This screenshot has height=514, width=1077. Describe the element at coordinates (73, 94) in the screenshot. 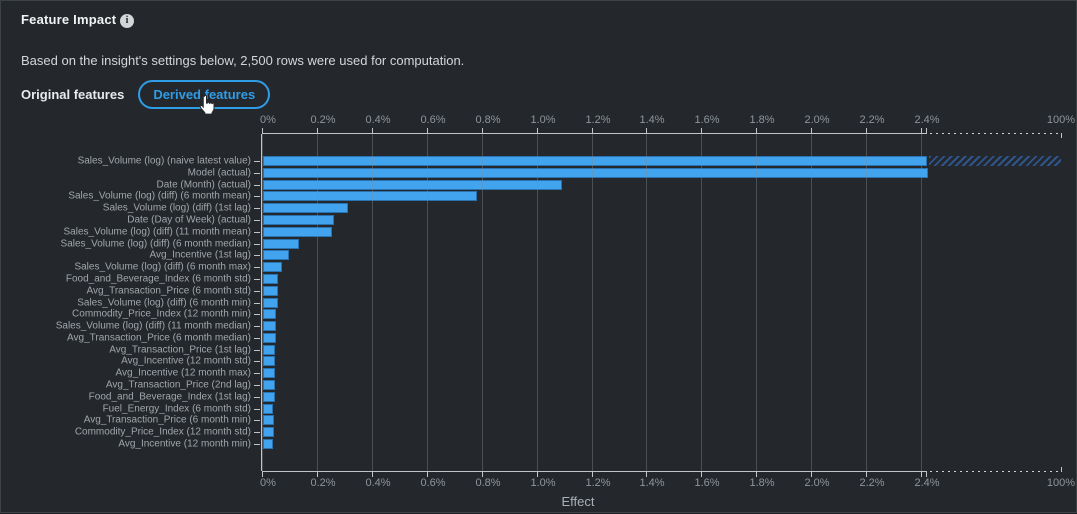

I see `tab-original-features: Original features` at that location.